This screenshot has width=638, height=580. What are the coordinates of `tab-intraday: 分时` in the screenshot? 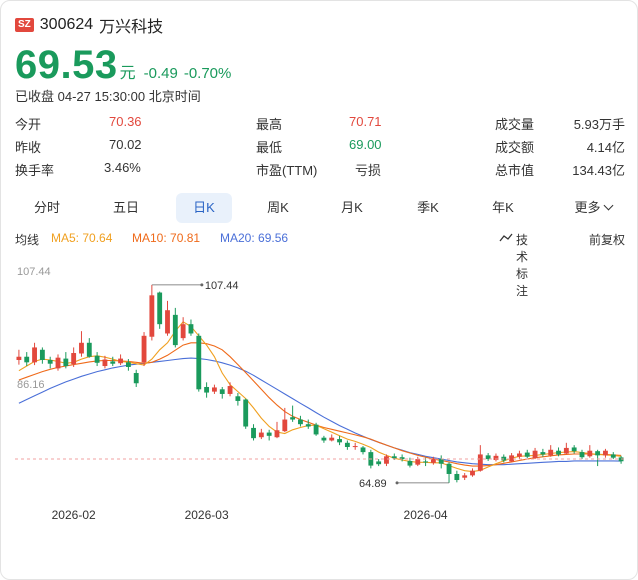 It's located at (46, 207).